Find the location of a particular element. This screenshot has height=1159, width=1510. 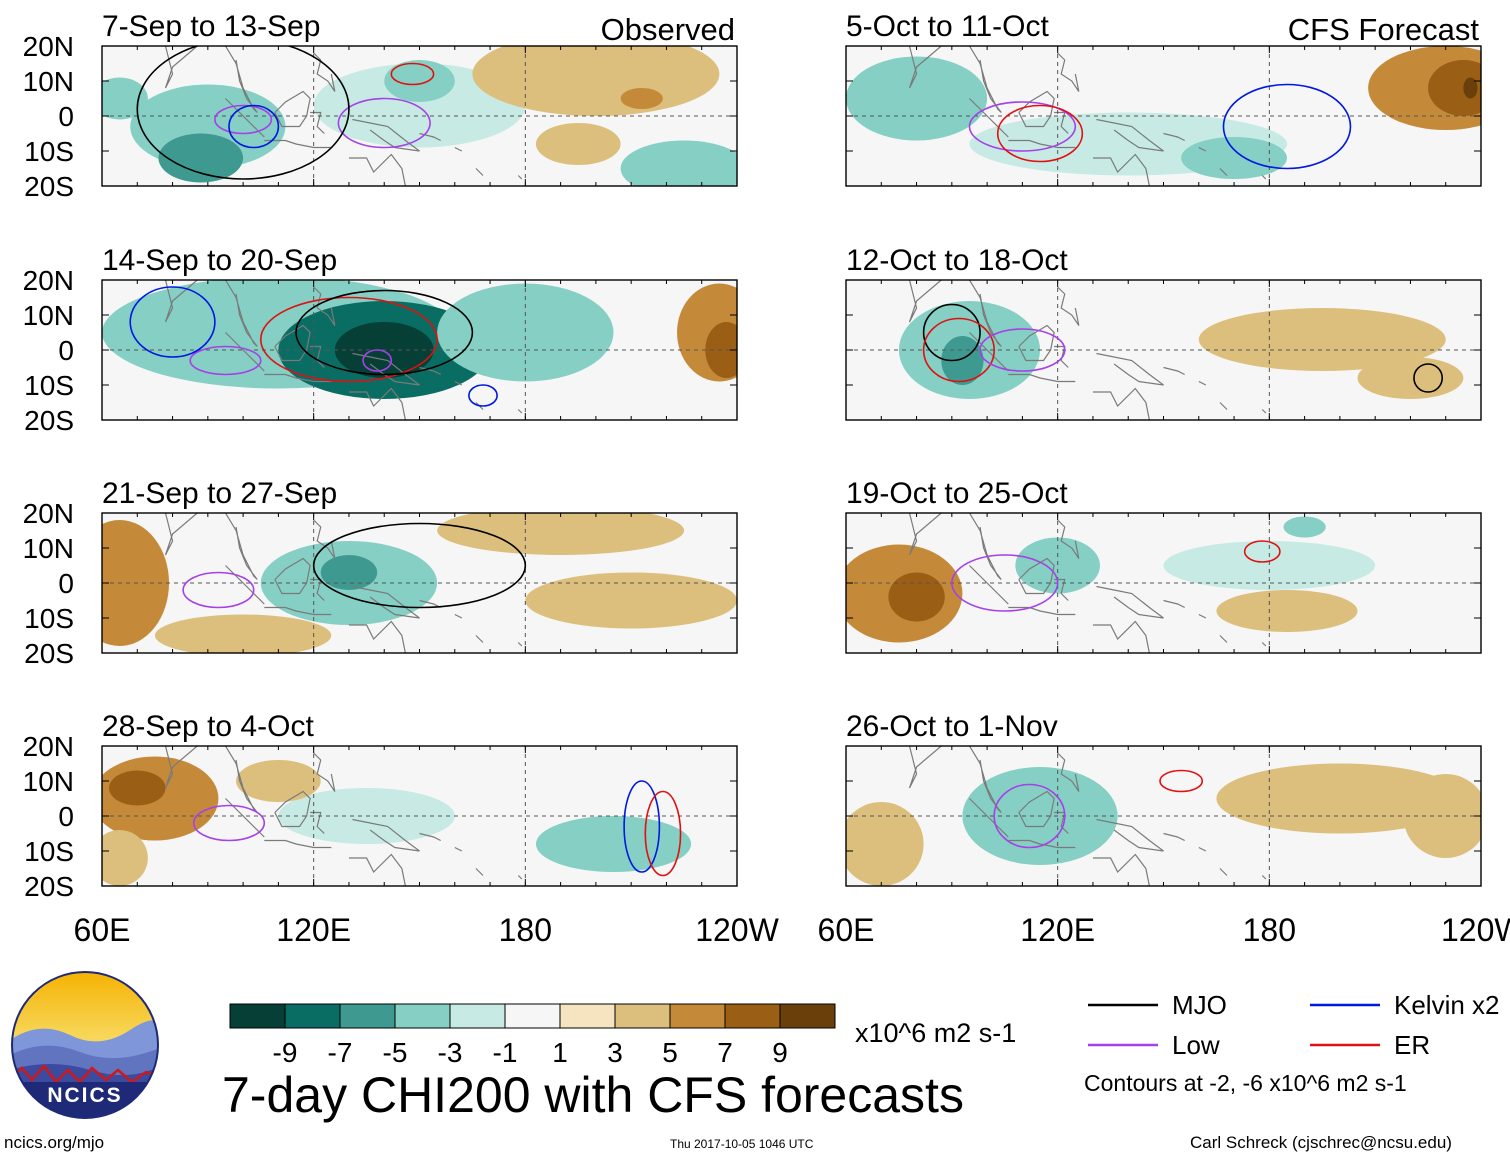

map-panel: 14-Sep to 20-Sep 20N 10N 0 10S 20S is located at coordinates (380, 340).